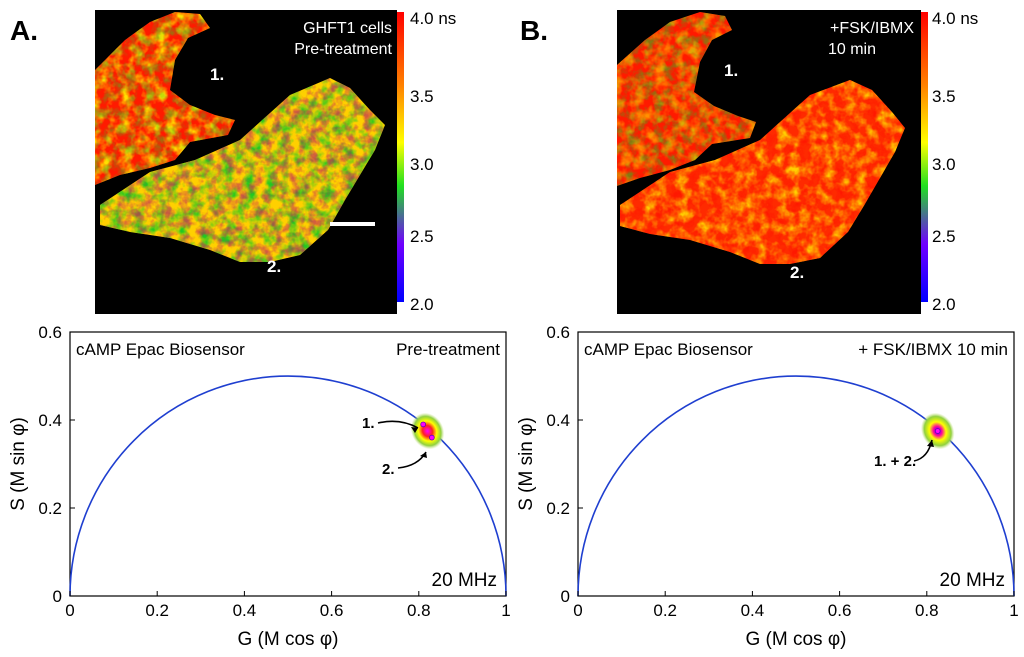 The image size is (1024, 657). Describe the element at coordinates (534, 30) in the screenshot. I see `panel-letter: B.` at that location.